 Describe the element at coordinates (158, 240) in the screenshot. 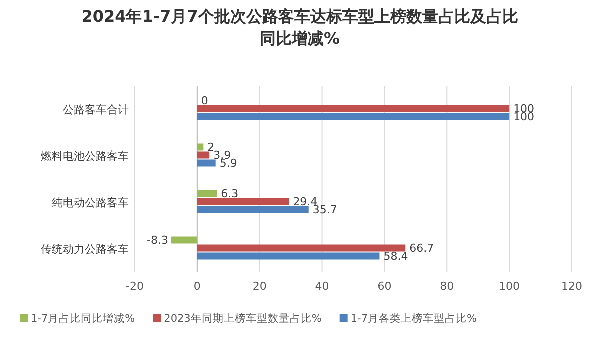

I see `data-label: -8.3` at that location.